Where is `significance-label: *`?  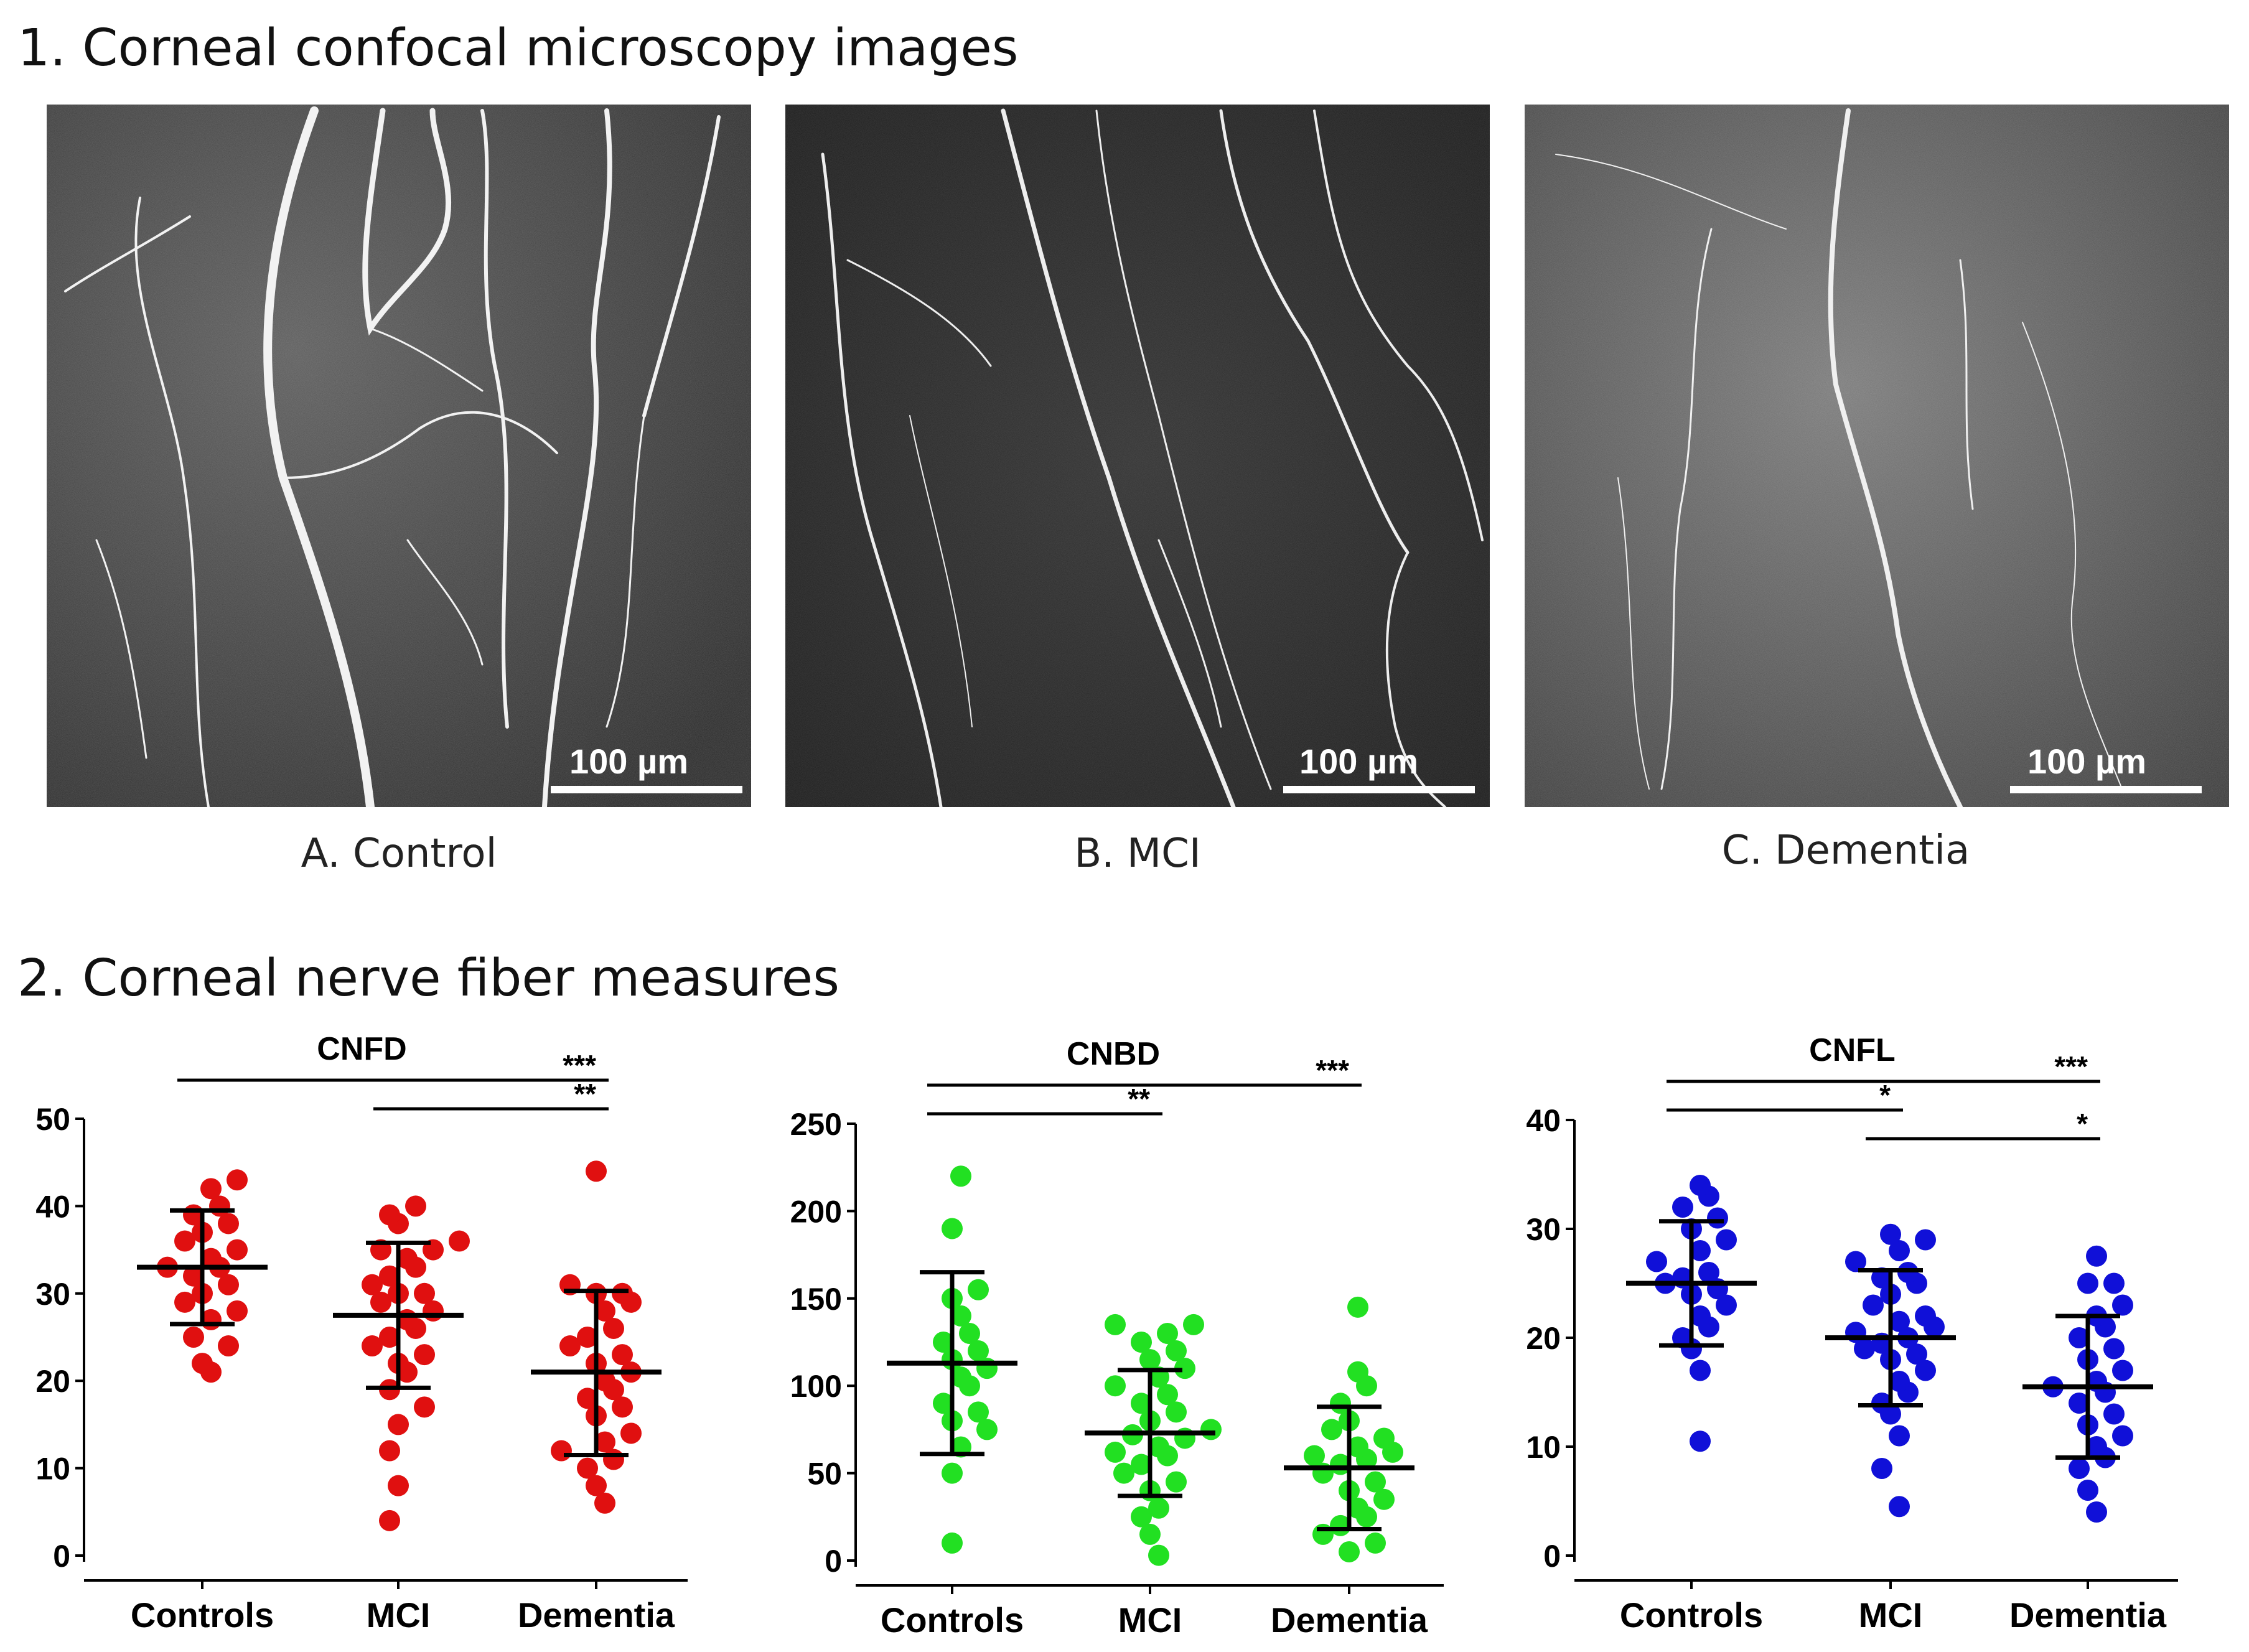 significance-label: * is located at coordinates (2082, 1124).